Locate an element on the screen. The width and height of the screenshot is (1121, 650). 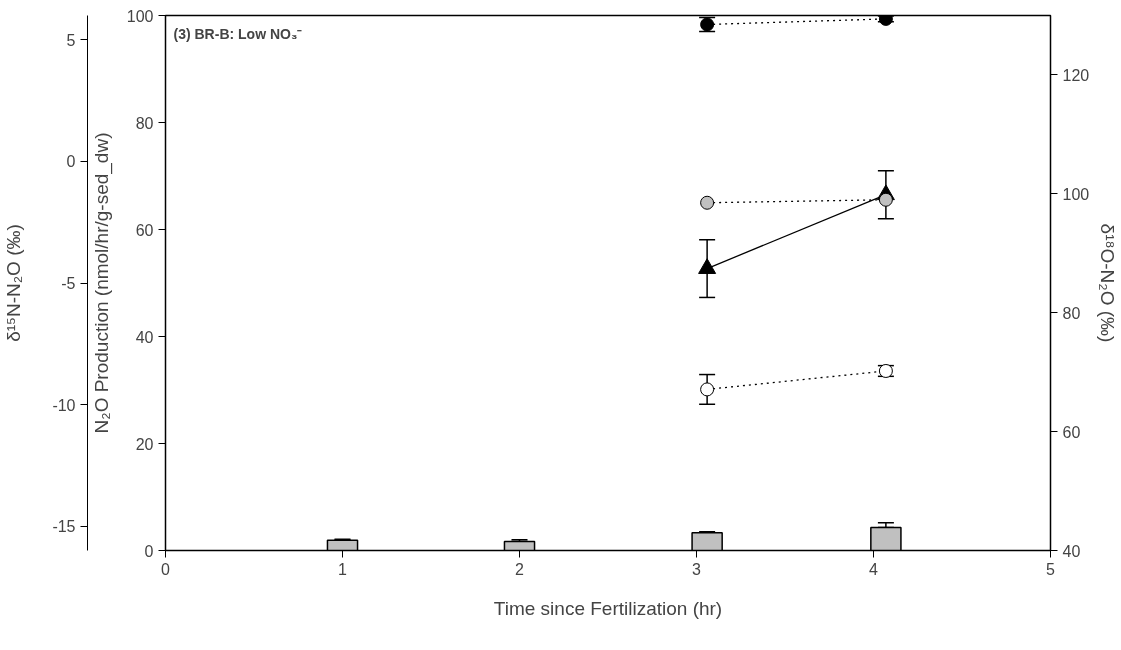
x-tick-label: 1 is located at coordinates (343, 569).